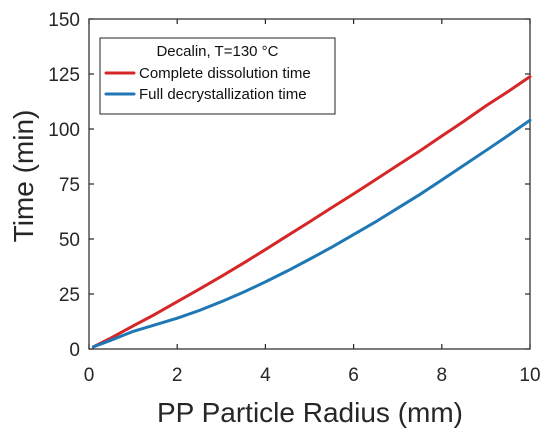 This screenshot has width=550, height=434. What do you see at coordinates (69, 185) in the screenshot?
I see `y-tick-label: 75` at bounding box center [69, 185].